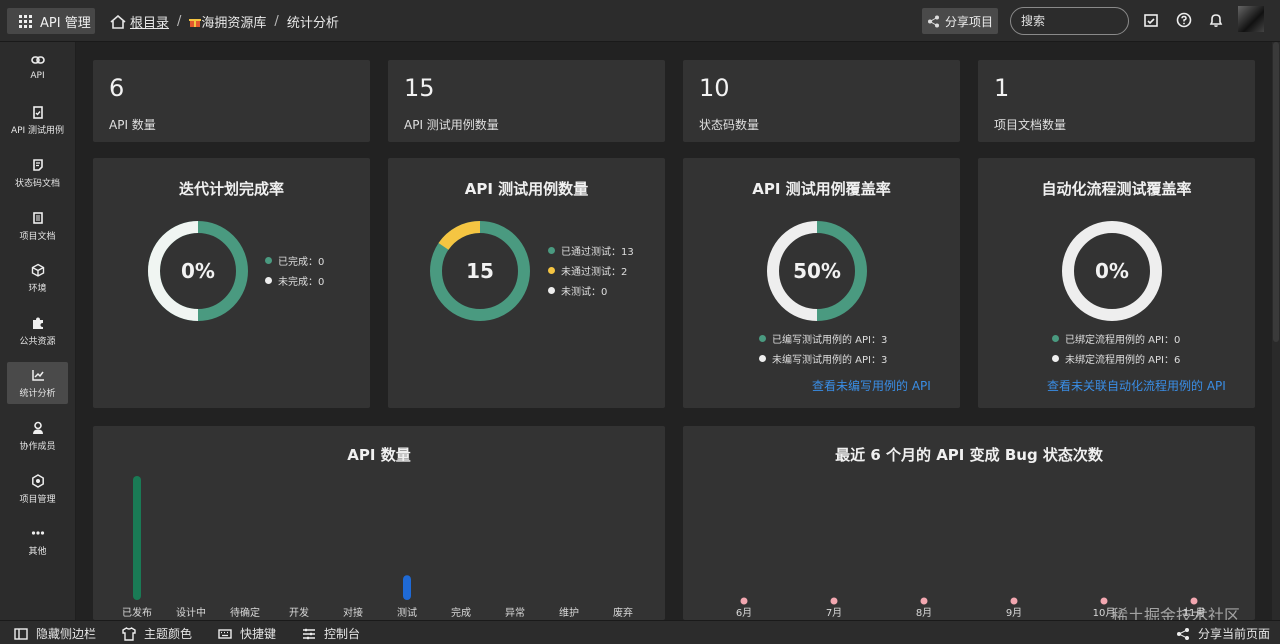  Describe the element at coordinates (294, 280) in the screenshot. I see `legend-item: 未完成：0` at that location.